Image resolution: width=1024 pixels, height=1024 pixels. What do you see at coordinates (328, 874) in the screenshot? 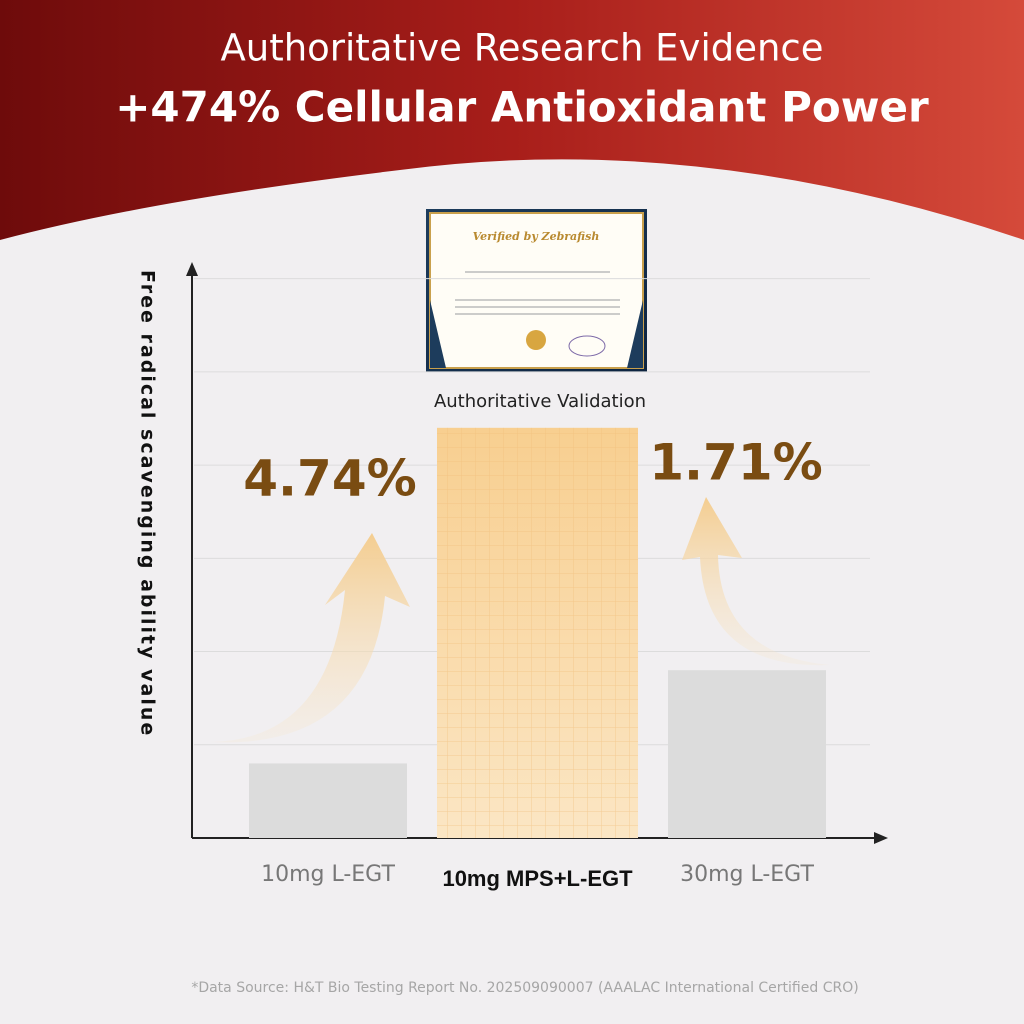
I see `x-tick-label: 10mg L-EGT` at bounding box center [328, 874].